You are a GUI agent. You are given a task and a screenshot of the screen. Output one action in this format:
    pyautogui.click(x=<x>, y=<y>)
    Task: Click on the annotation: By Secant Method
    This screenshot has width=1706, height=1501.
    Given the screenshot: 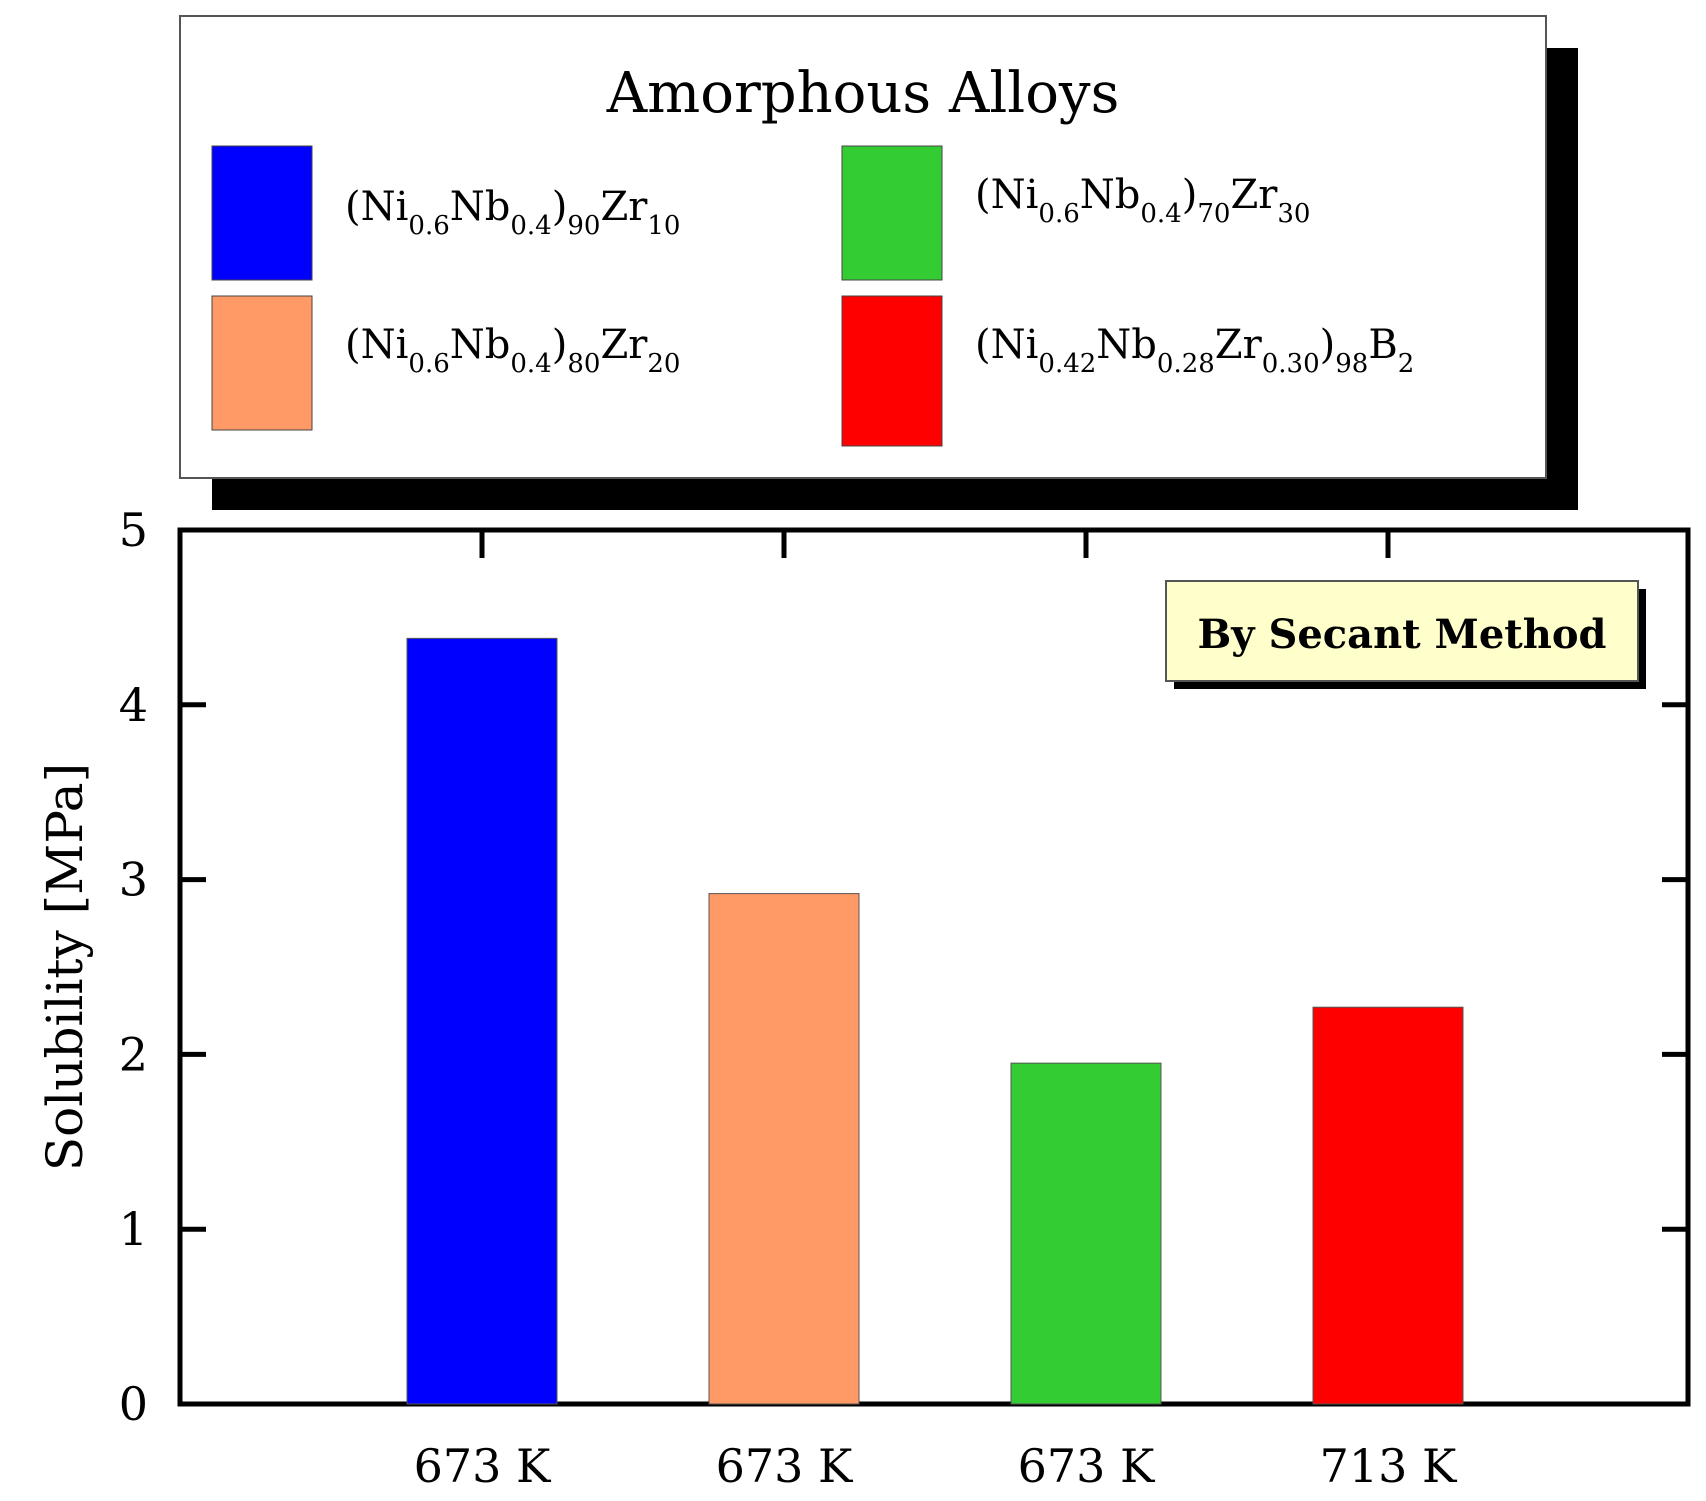 What is the action you would take?
    pyautogui.click(x=1405, y=634)
    